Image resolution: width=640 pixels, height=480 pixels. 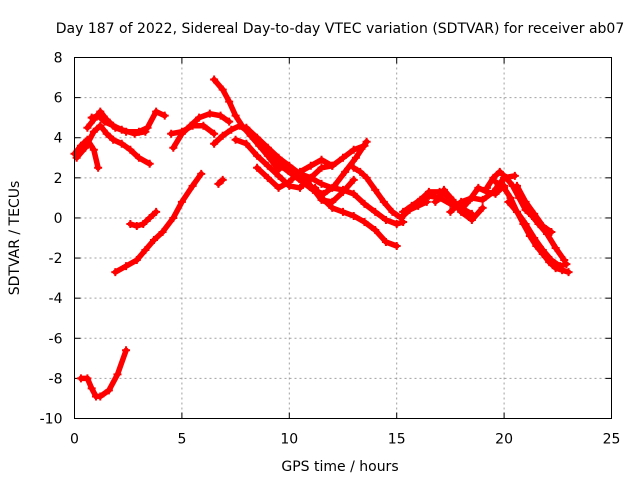 What do you see at coordinates (56, 299) in the screenshot?
I see `y-tick-label: -4` at bounding box center [56, 299].